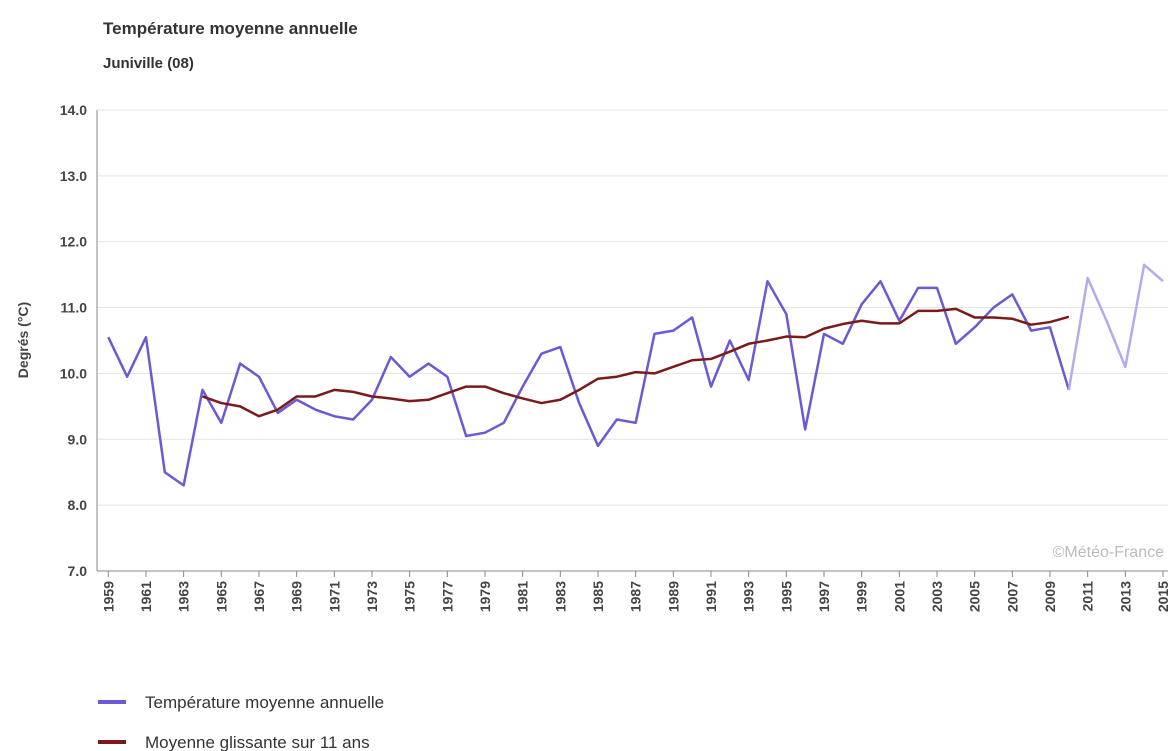 The width and height of the screenshot is (1168, 751). I want to click on x-tick-label: 2007, so click(1012, 596).